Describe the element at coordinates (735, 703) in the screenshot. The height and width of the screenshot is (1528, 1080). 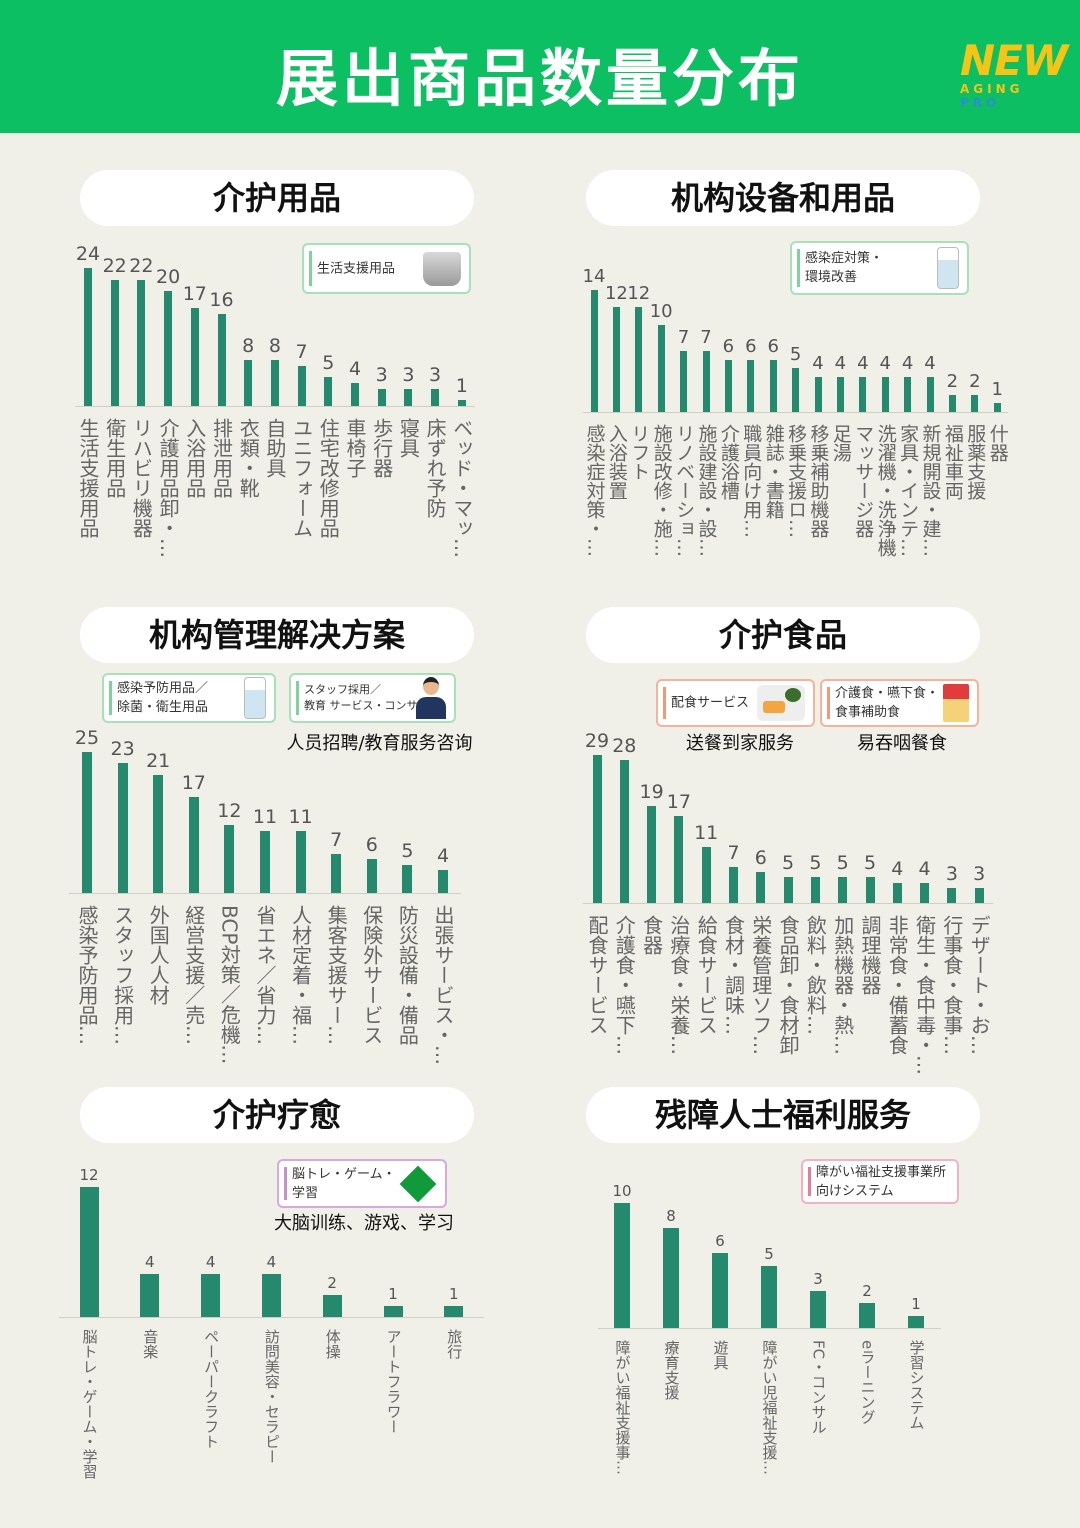
I see `category-card-meal-delivery: 配食サービス` at that location.